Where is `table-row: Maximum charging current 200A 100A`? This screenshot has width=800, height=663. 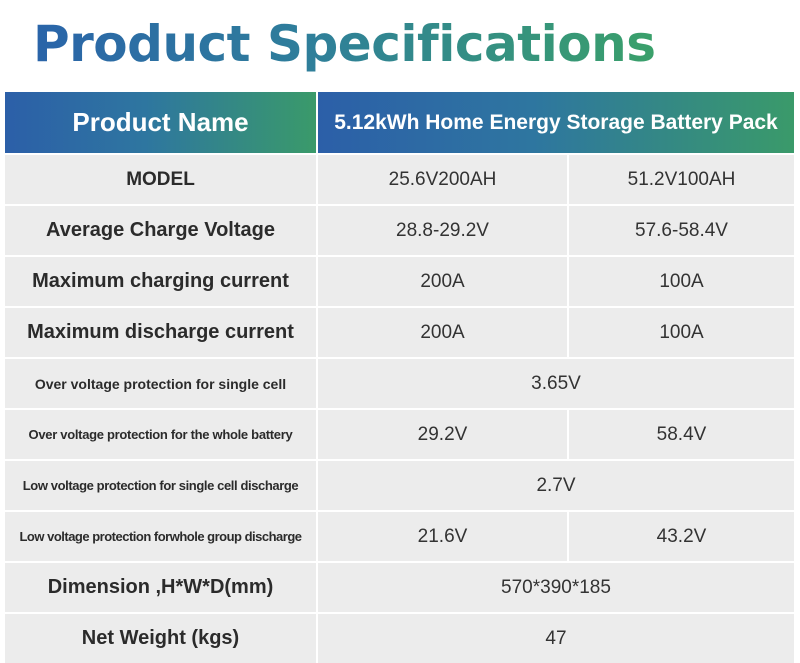 table-row: Maximum charging current 200A 100A is located at coordinates (399, 281).